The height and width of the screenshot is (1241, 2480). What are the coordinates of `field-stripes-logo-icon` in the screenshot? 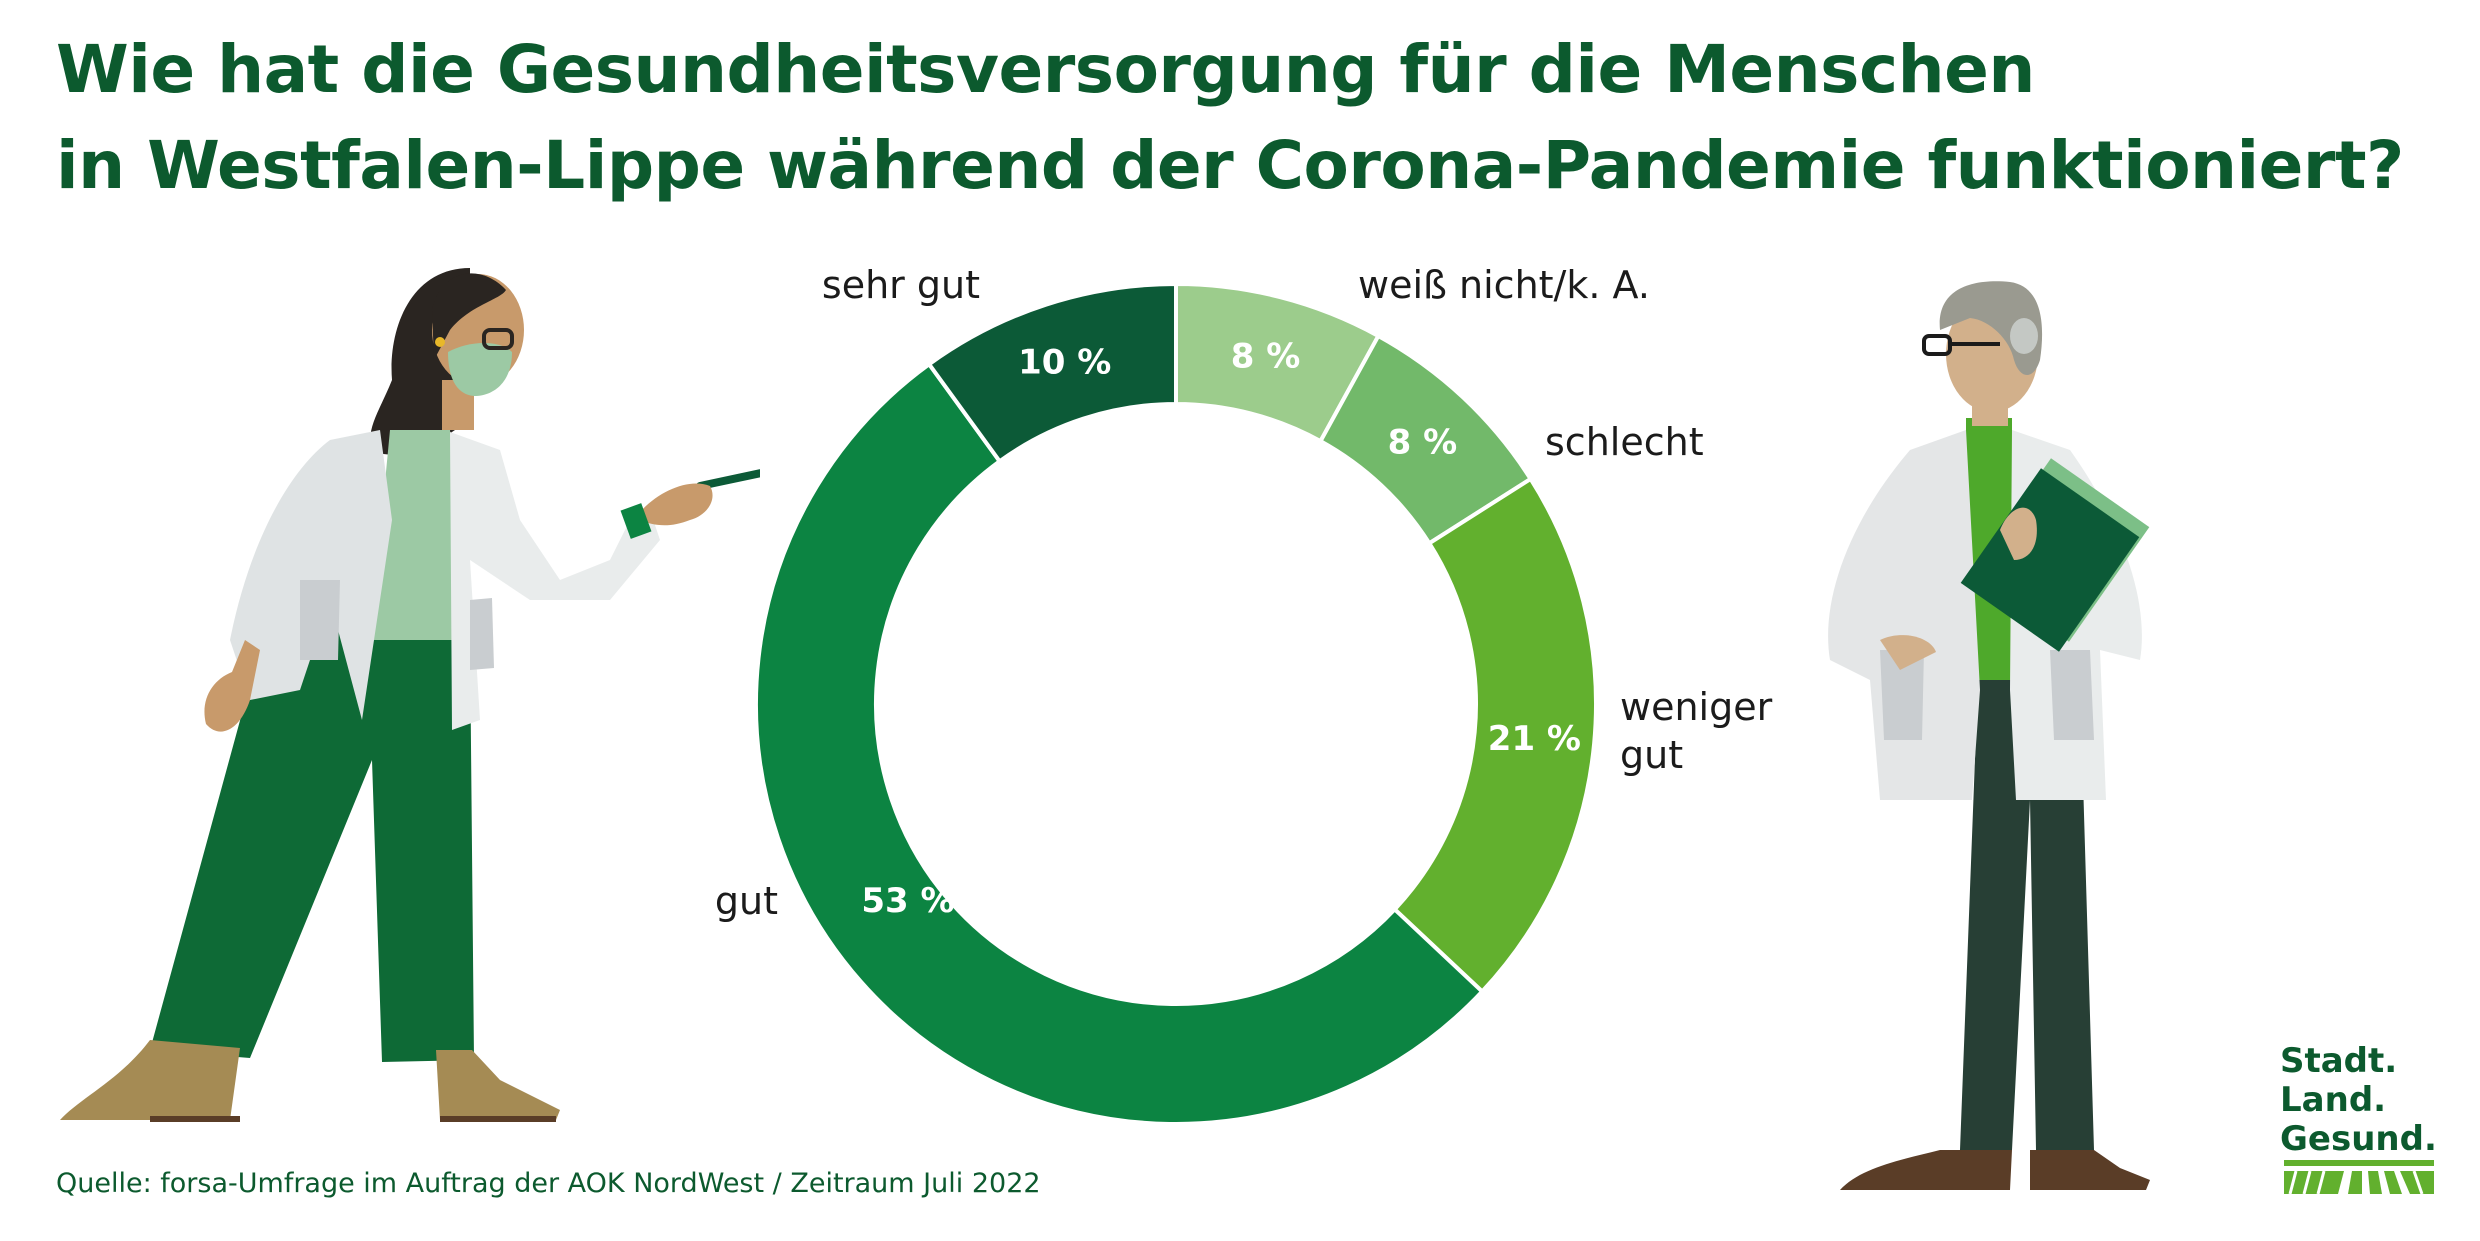 It's located at (2359, 1177).